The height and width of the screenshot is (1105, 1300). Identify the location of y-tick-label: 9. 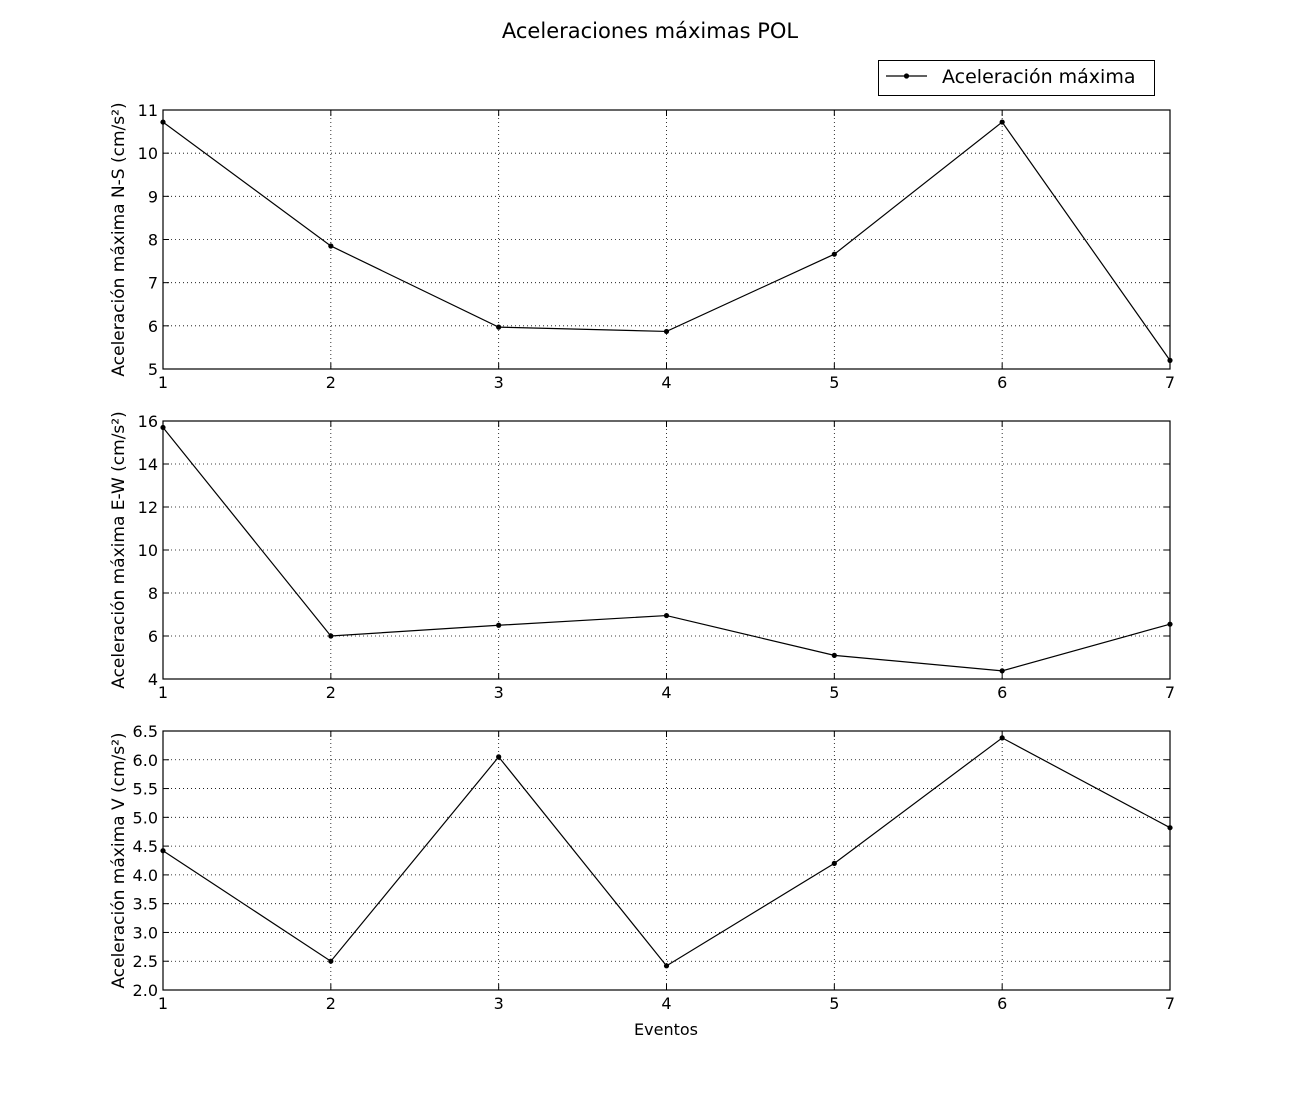
(153, 196).